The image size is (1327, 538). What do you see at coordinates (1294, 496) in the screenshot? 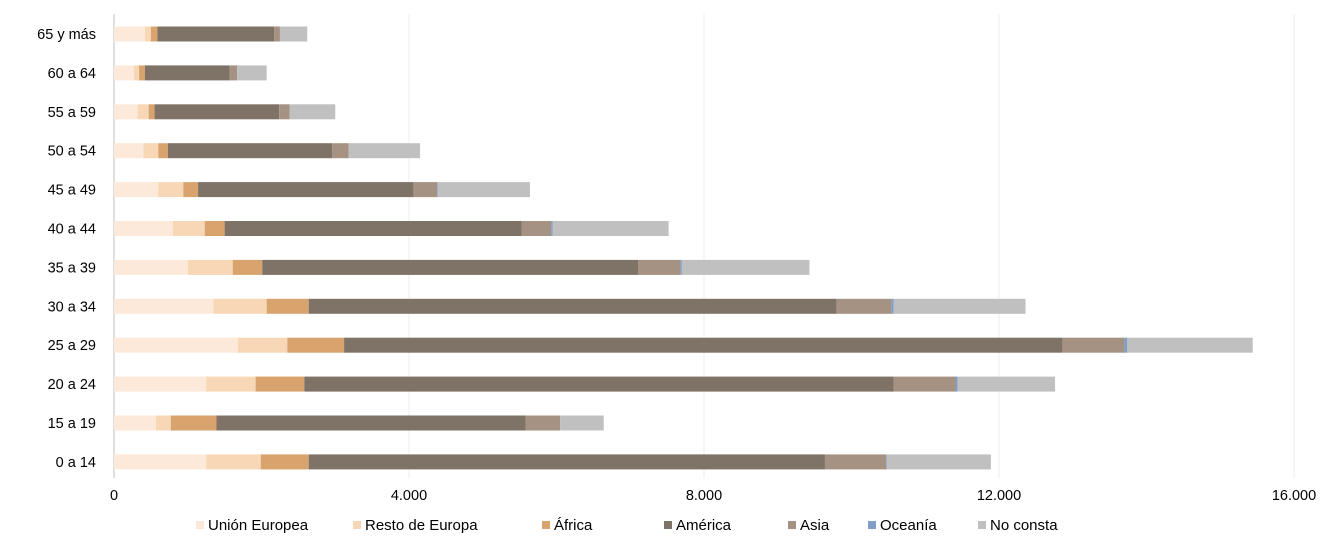
I see `x-tick-label: 16.000` at bounding box center [1294, 496].